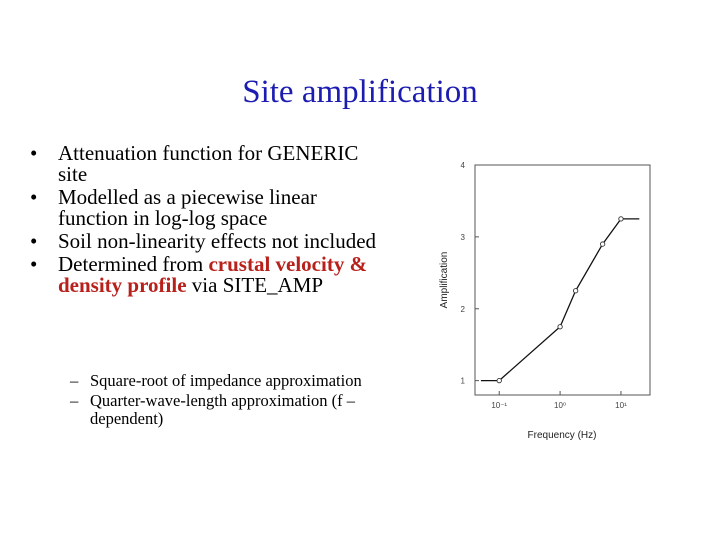 The image size is (720, 540). I want to click on y-axis: 1 2 3 4, so click(470, 273).